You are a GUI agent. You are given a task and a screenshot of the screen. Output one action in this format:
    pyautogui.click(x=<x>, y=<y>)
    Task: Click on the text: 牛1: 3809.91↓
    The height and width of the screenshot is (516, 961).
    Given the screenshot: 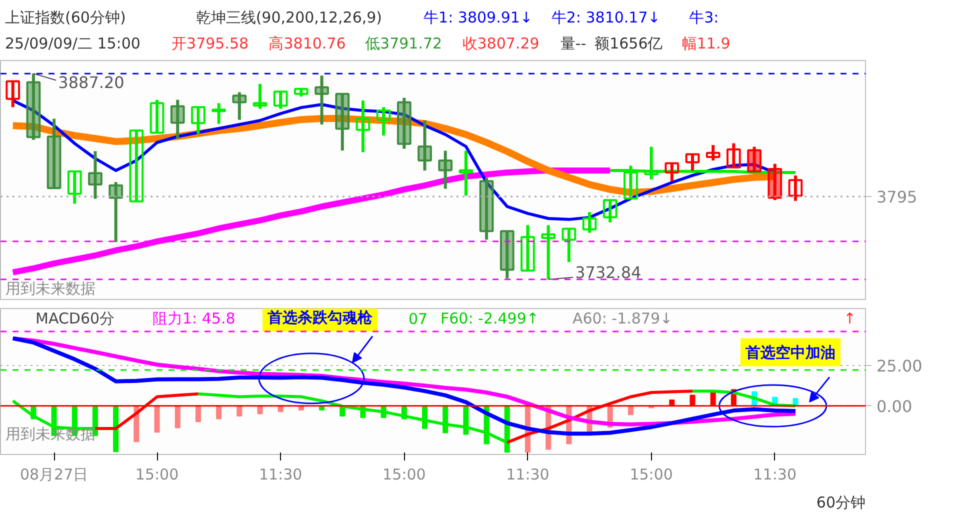 What is the action you would take?
    pyautogui.click(x=478, y=17)
    